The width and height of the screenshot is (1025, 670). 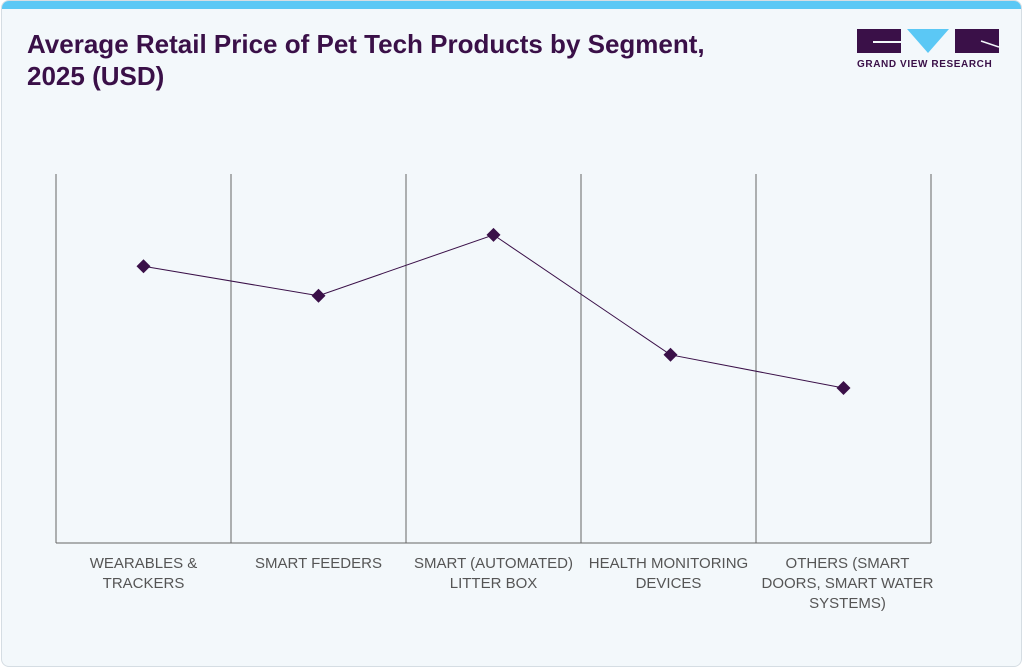 What do you see at coordinates (925, 64) in the screenshot?
I see `logo-text: GRAND VIEW RESEARCH` at bounding box center [925, 64].